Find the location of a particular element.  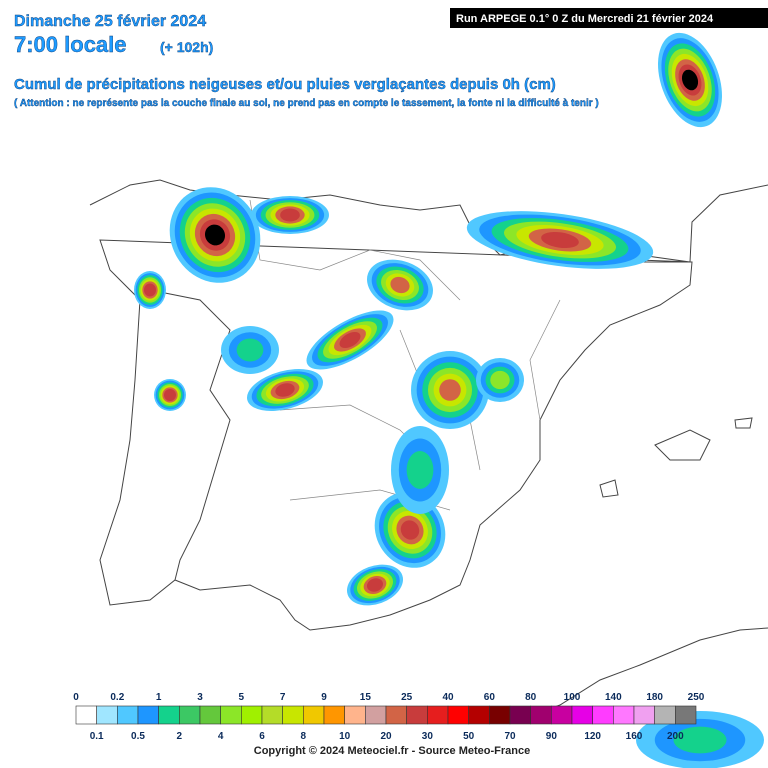

legend-label: 90 is located at coordinates (552, 736).